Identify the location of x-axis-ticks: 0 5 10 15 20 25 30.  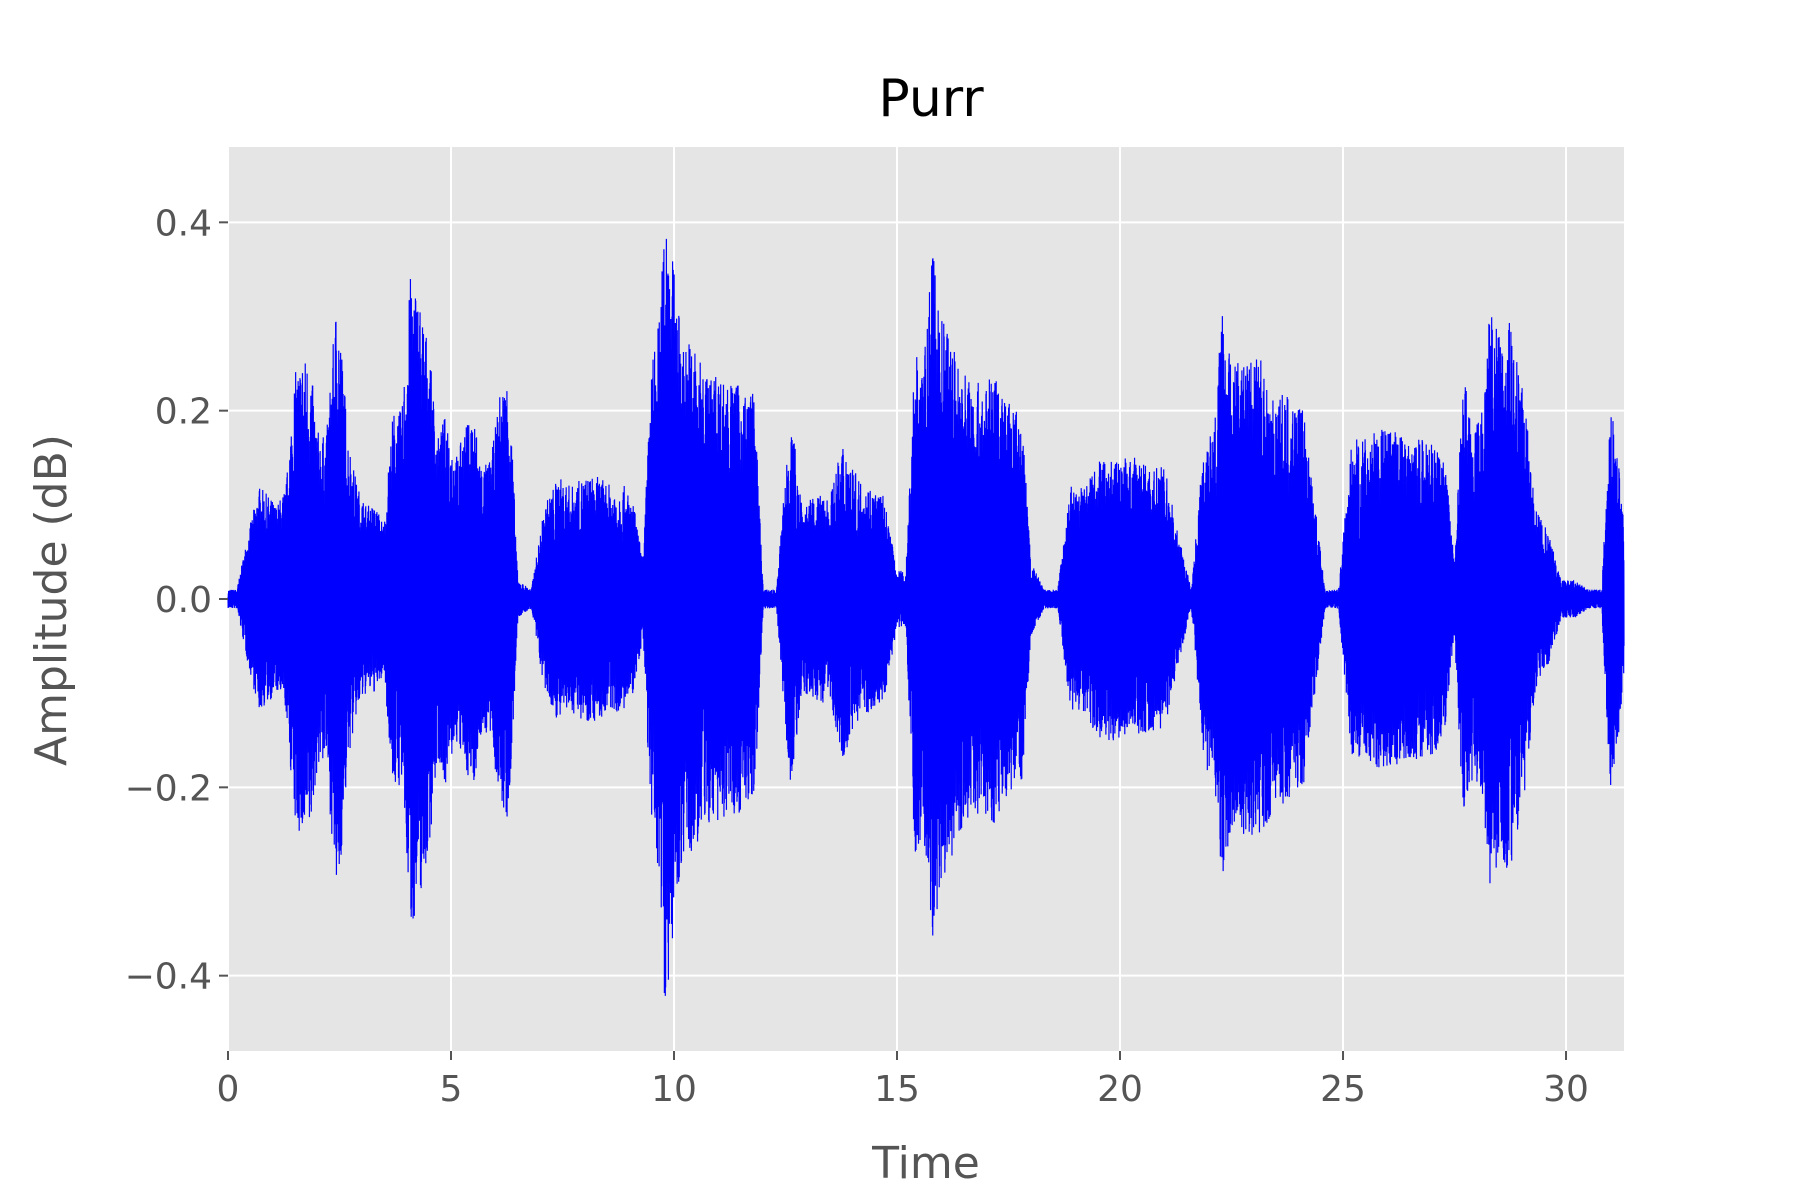
(903, 1080).